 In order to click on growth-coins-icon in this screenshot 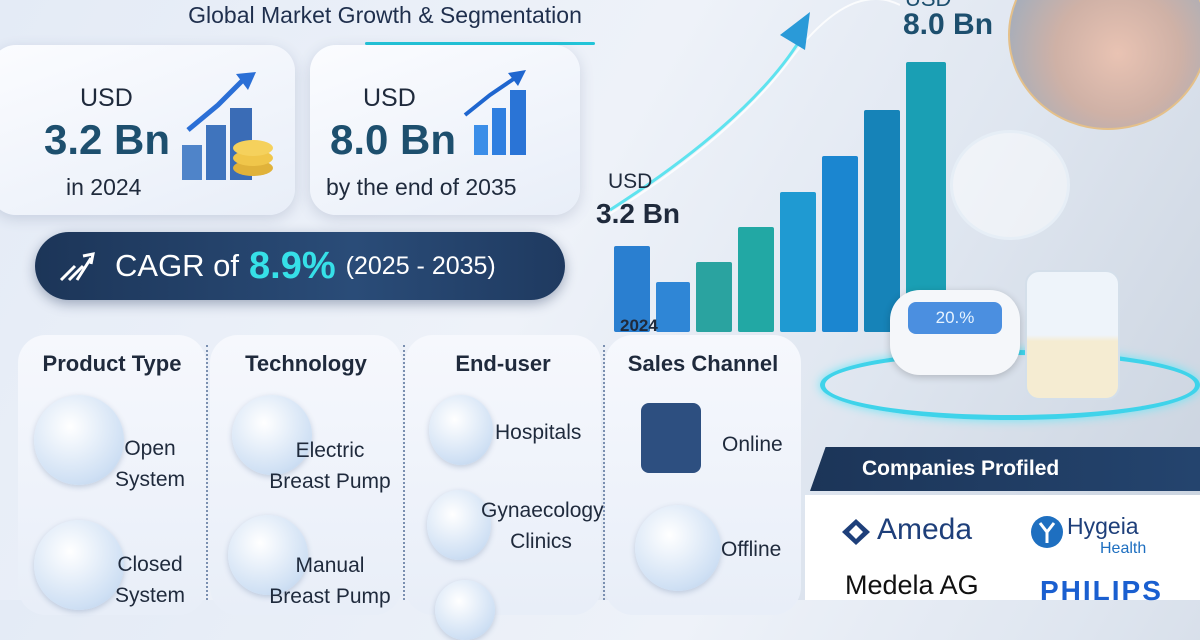, I will do `click(227, 126)`.